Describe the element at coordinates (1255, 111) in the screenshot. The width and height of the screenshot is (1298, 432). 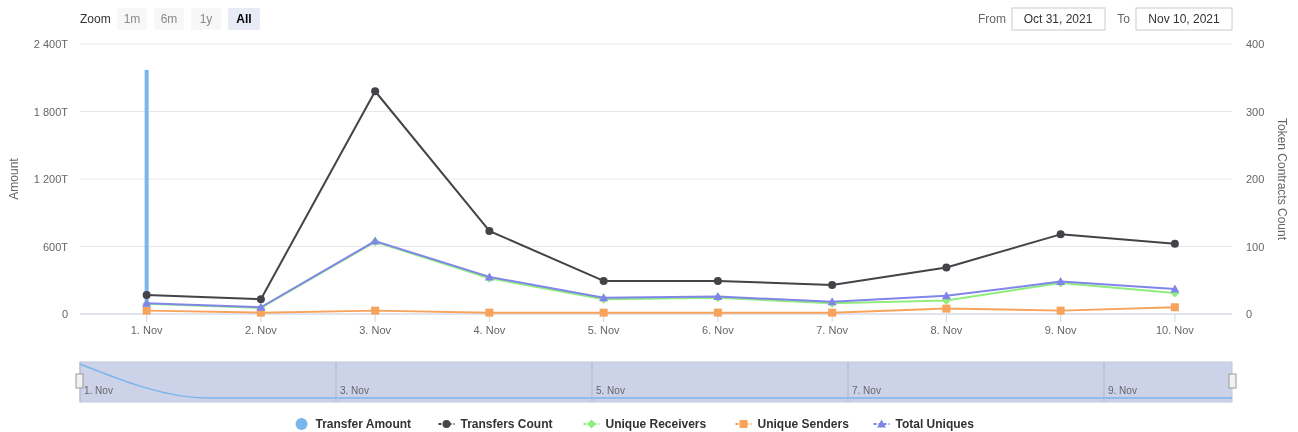
I see `y2-tick-label: 300` at that location.